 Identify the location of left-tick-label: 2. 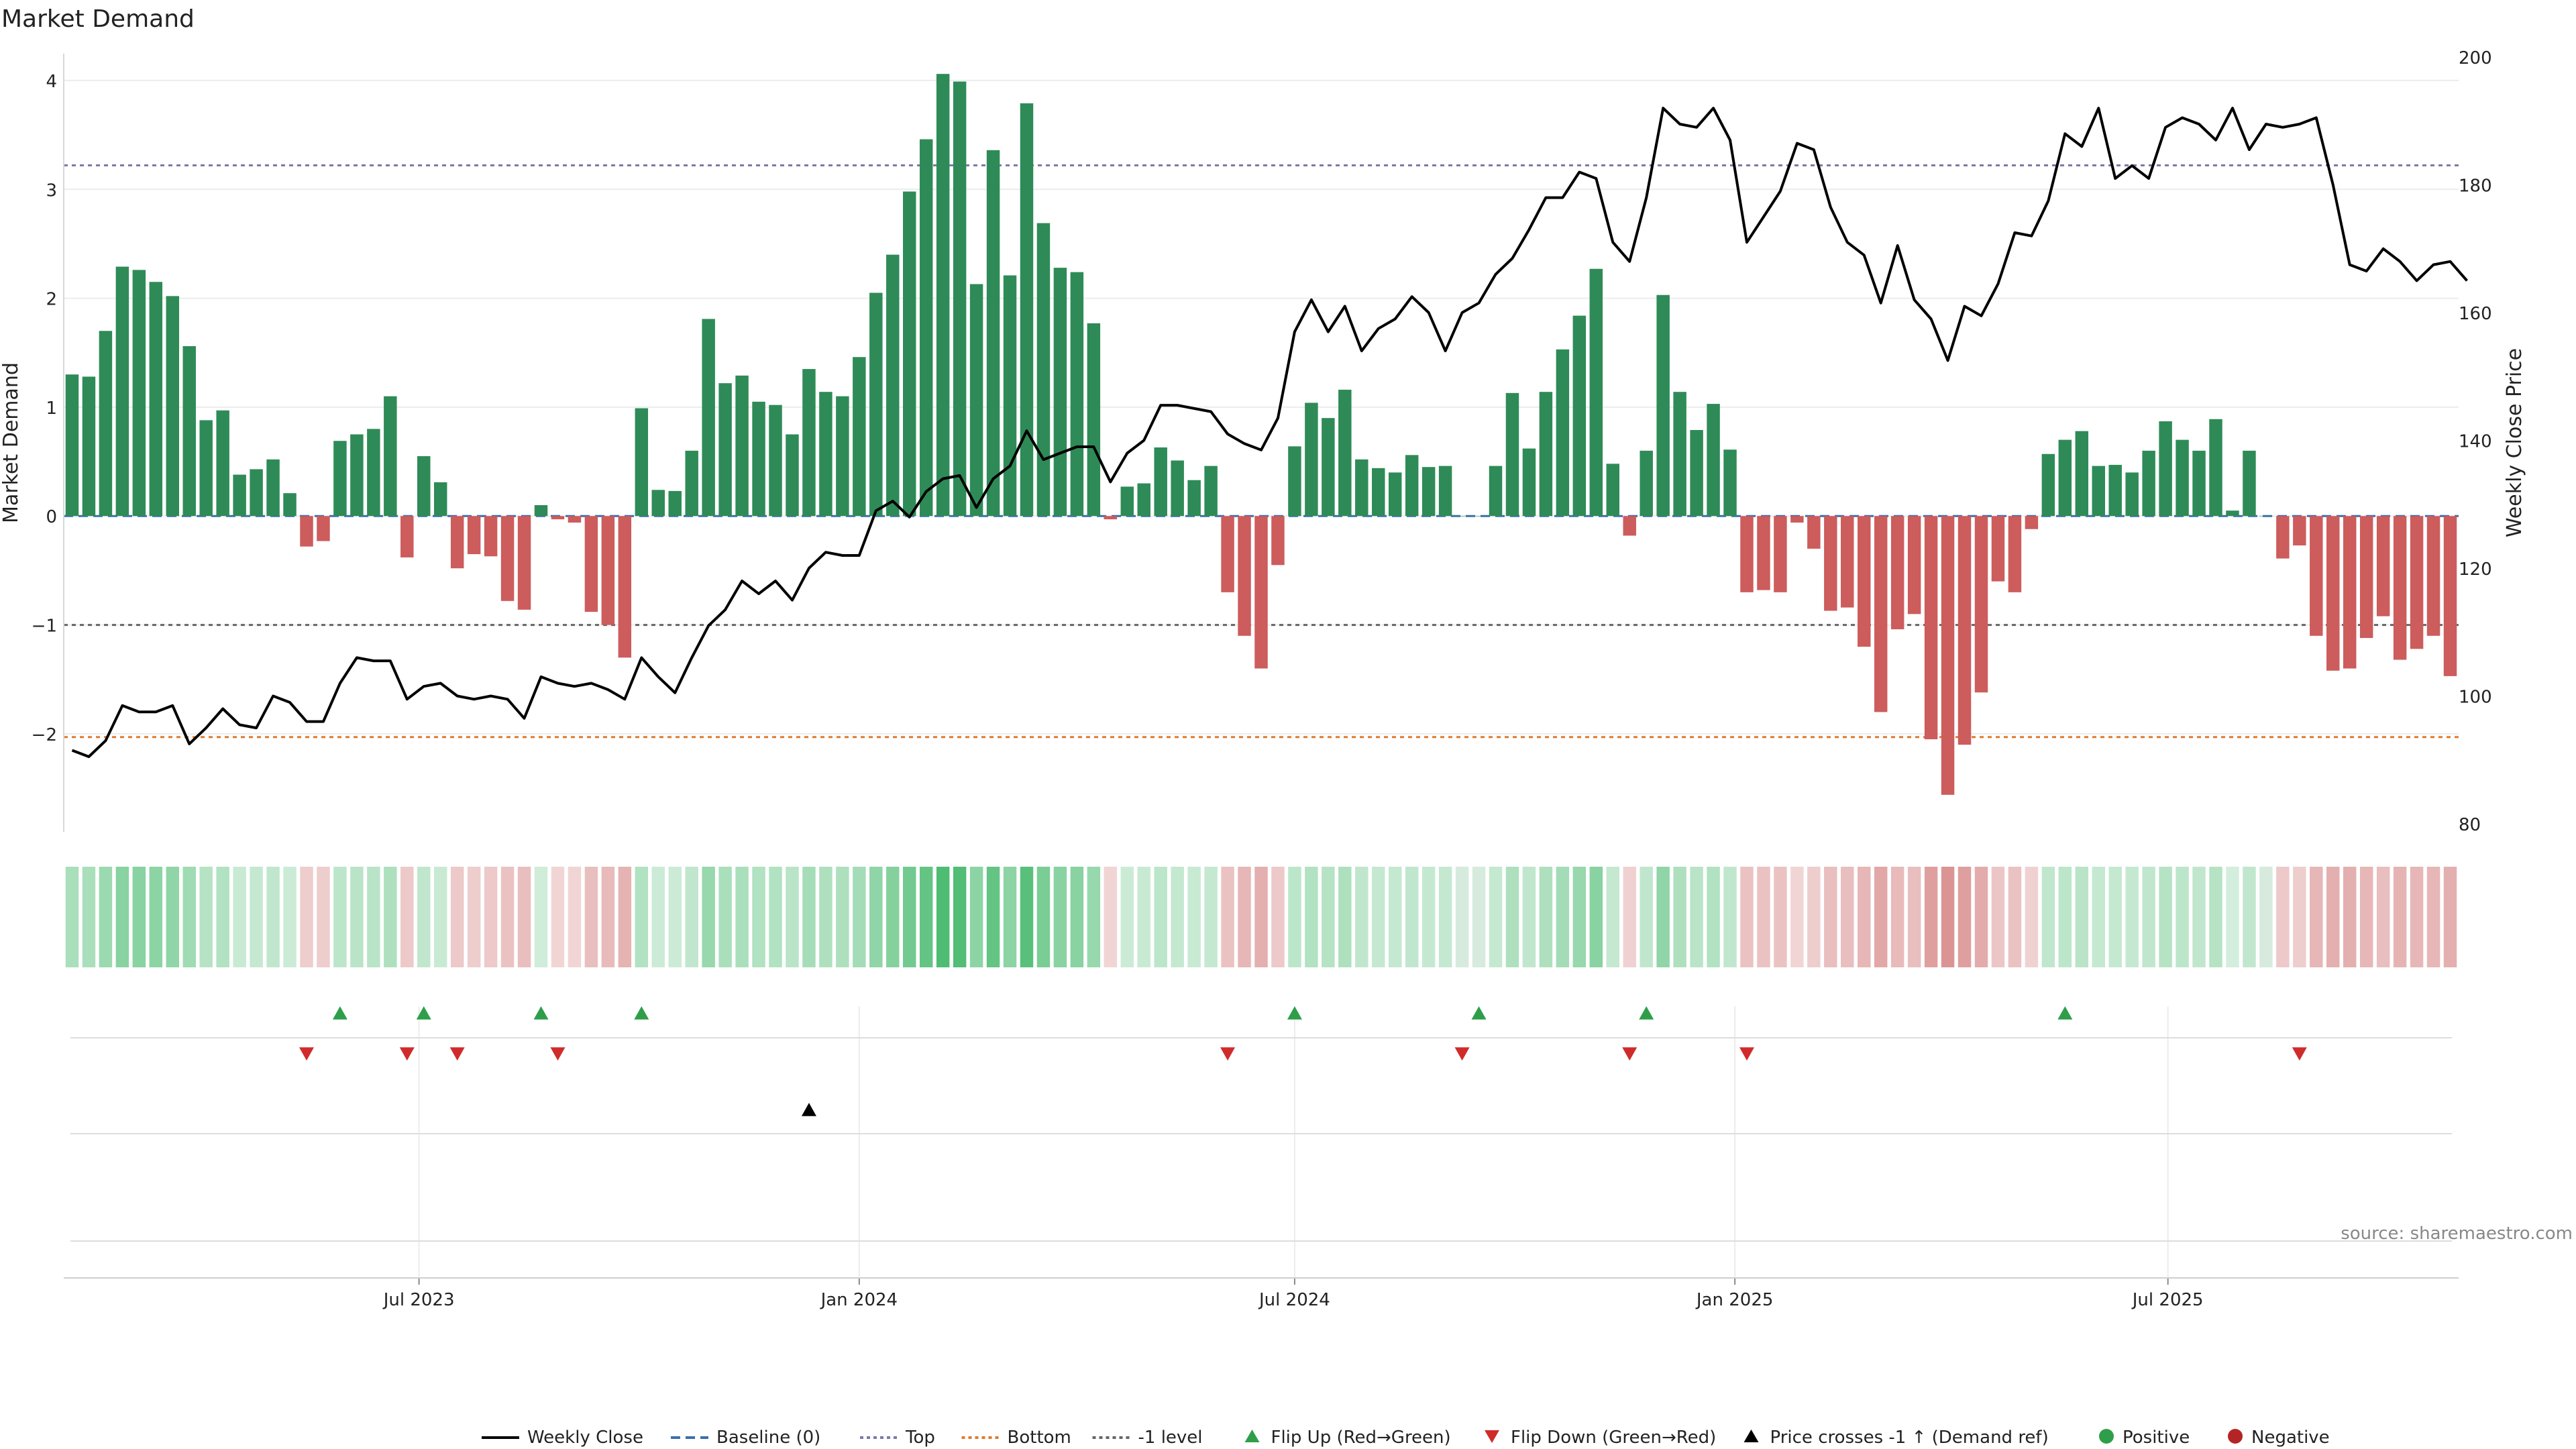
(51, 300).